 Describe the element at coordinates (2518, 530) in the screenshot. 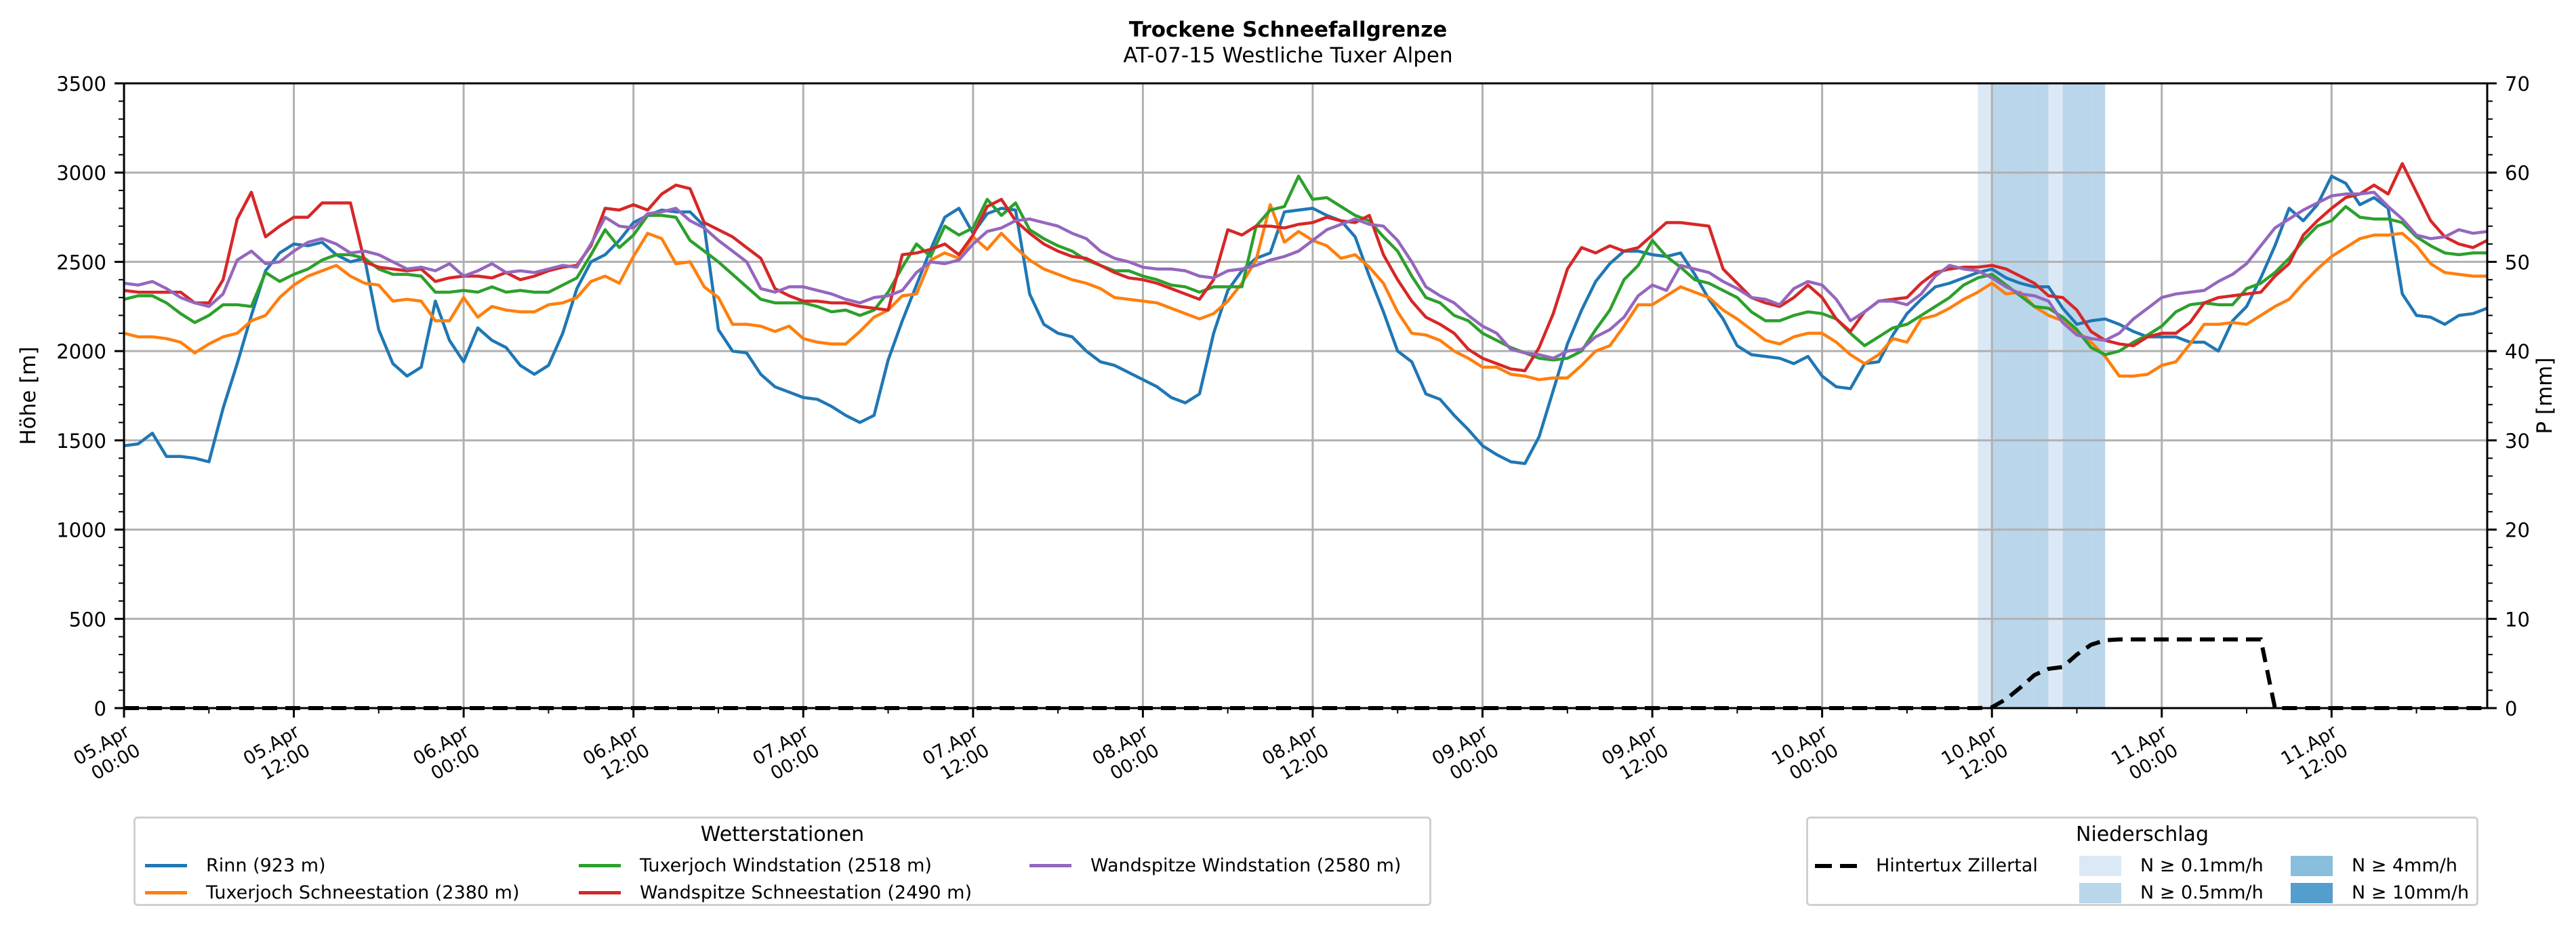

I see `y-tick-right-label: 20` at that location.